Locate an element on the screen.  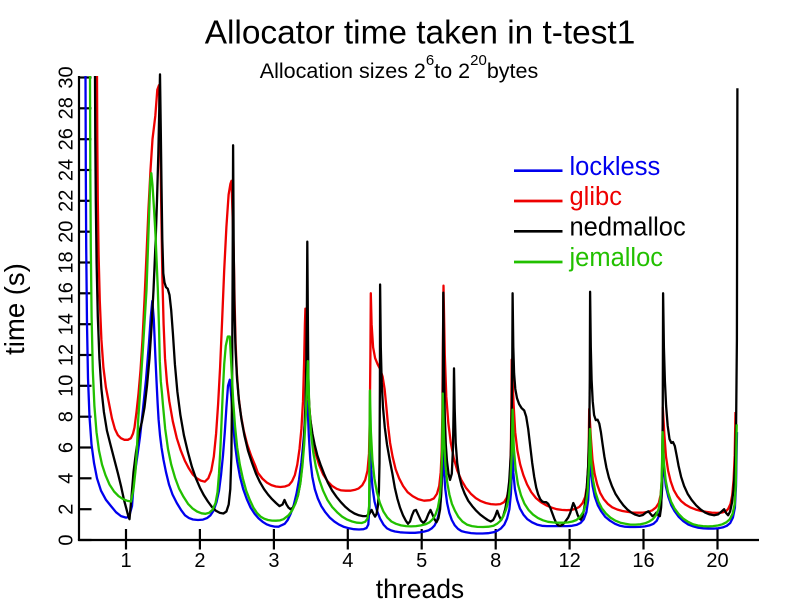
svg-text: 26 is located at coordinates (67, 139).